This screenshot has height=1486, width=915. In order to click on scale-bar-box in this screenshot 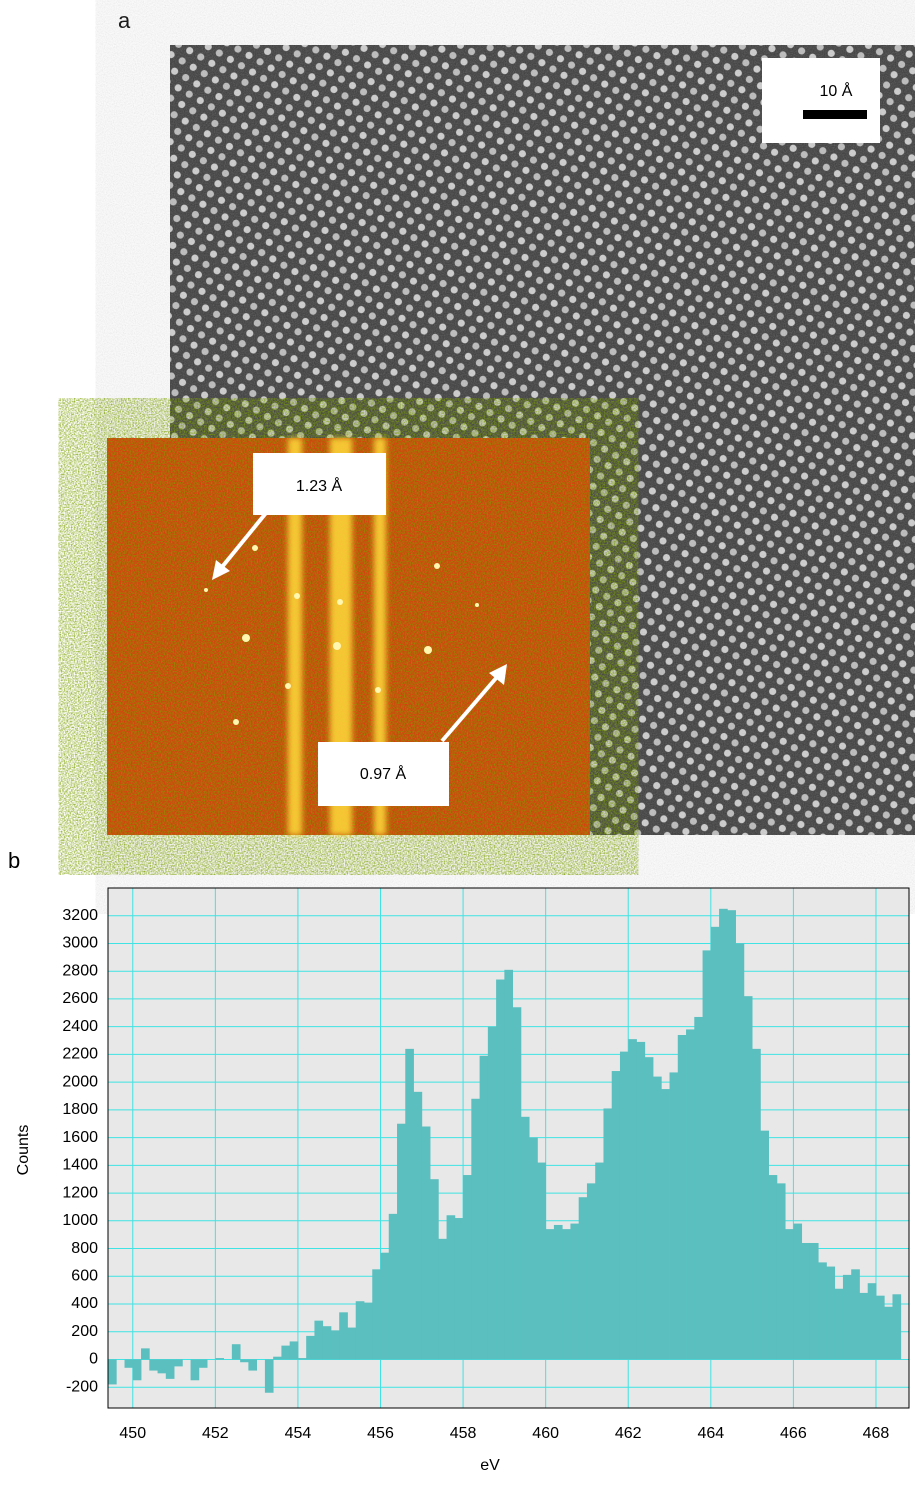, I will do `click(821, 100)`.